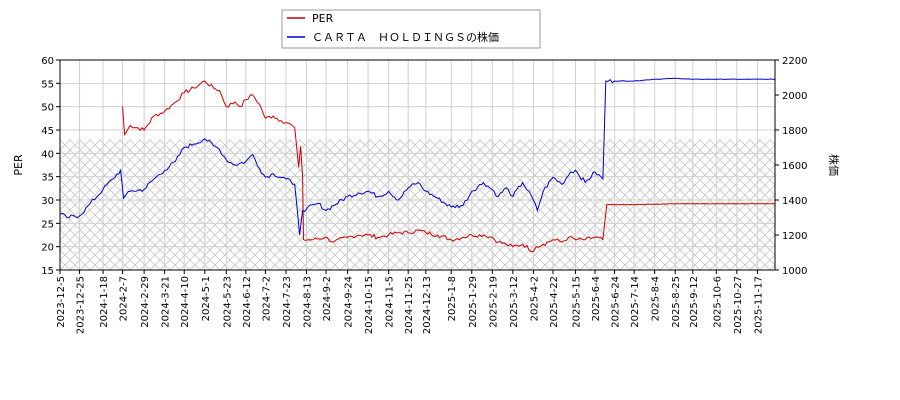 The image size is (900, 400). Describe the element at coordinates (323, 18) in the screenshot. I see `legend-per-label: PER` at that location.